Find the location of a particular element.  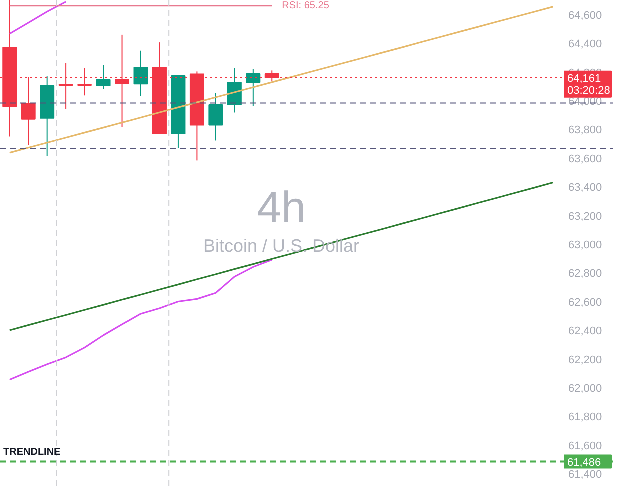

annotation: 61,486 is located at coordinates (585, 462).